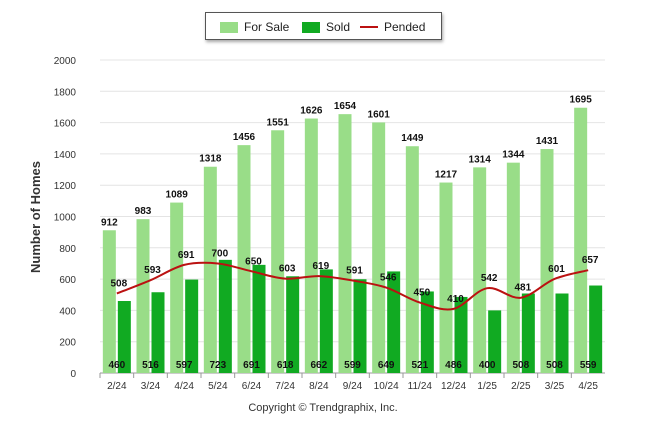 The width and height of the screenshot is (646, 434). I want to click on label-pended: 593, so click(152, 270).